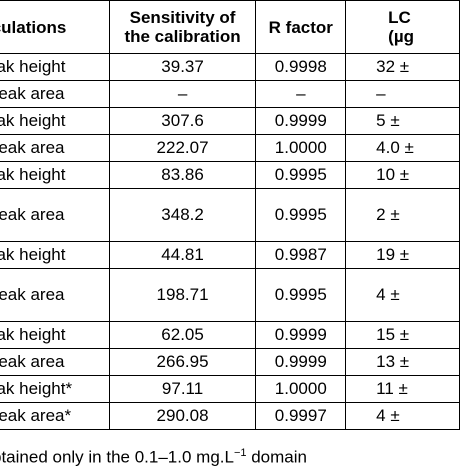 The width and height of the screenshot is (474, 474). Describe the element at coordinates (402, 148) in the screenshot. I see `cell-lod: 4.0 ±` at that location.